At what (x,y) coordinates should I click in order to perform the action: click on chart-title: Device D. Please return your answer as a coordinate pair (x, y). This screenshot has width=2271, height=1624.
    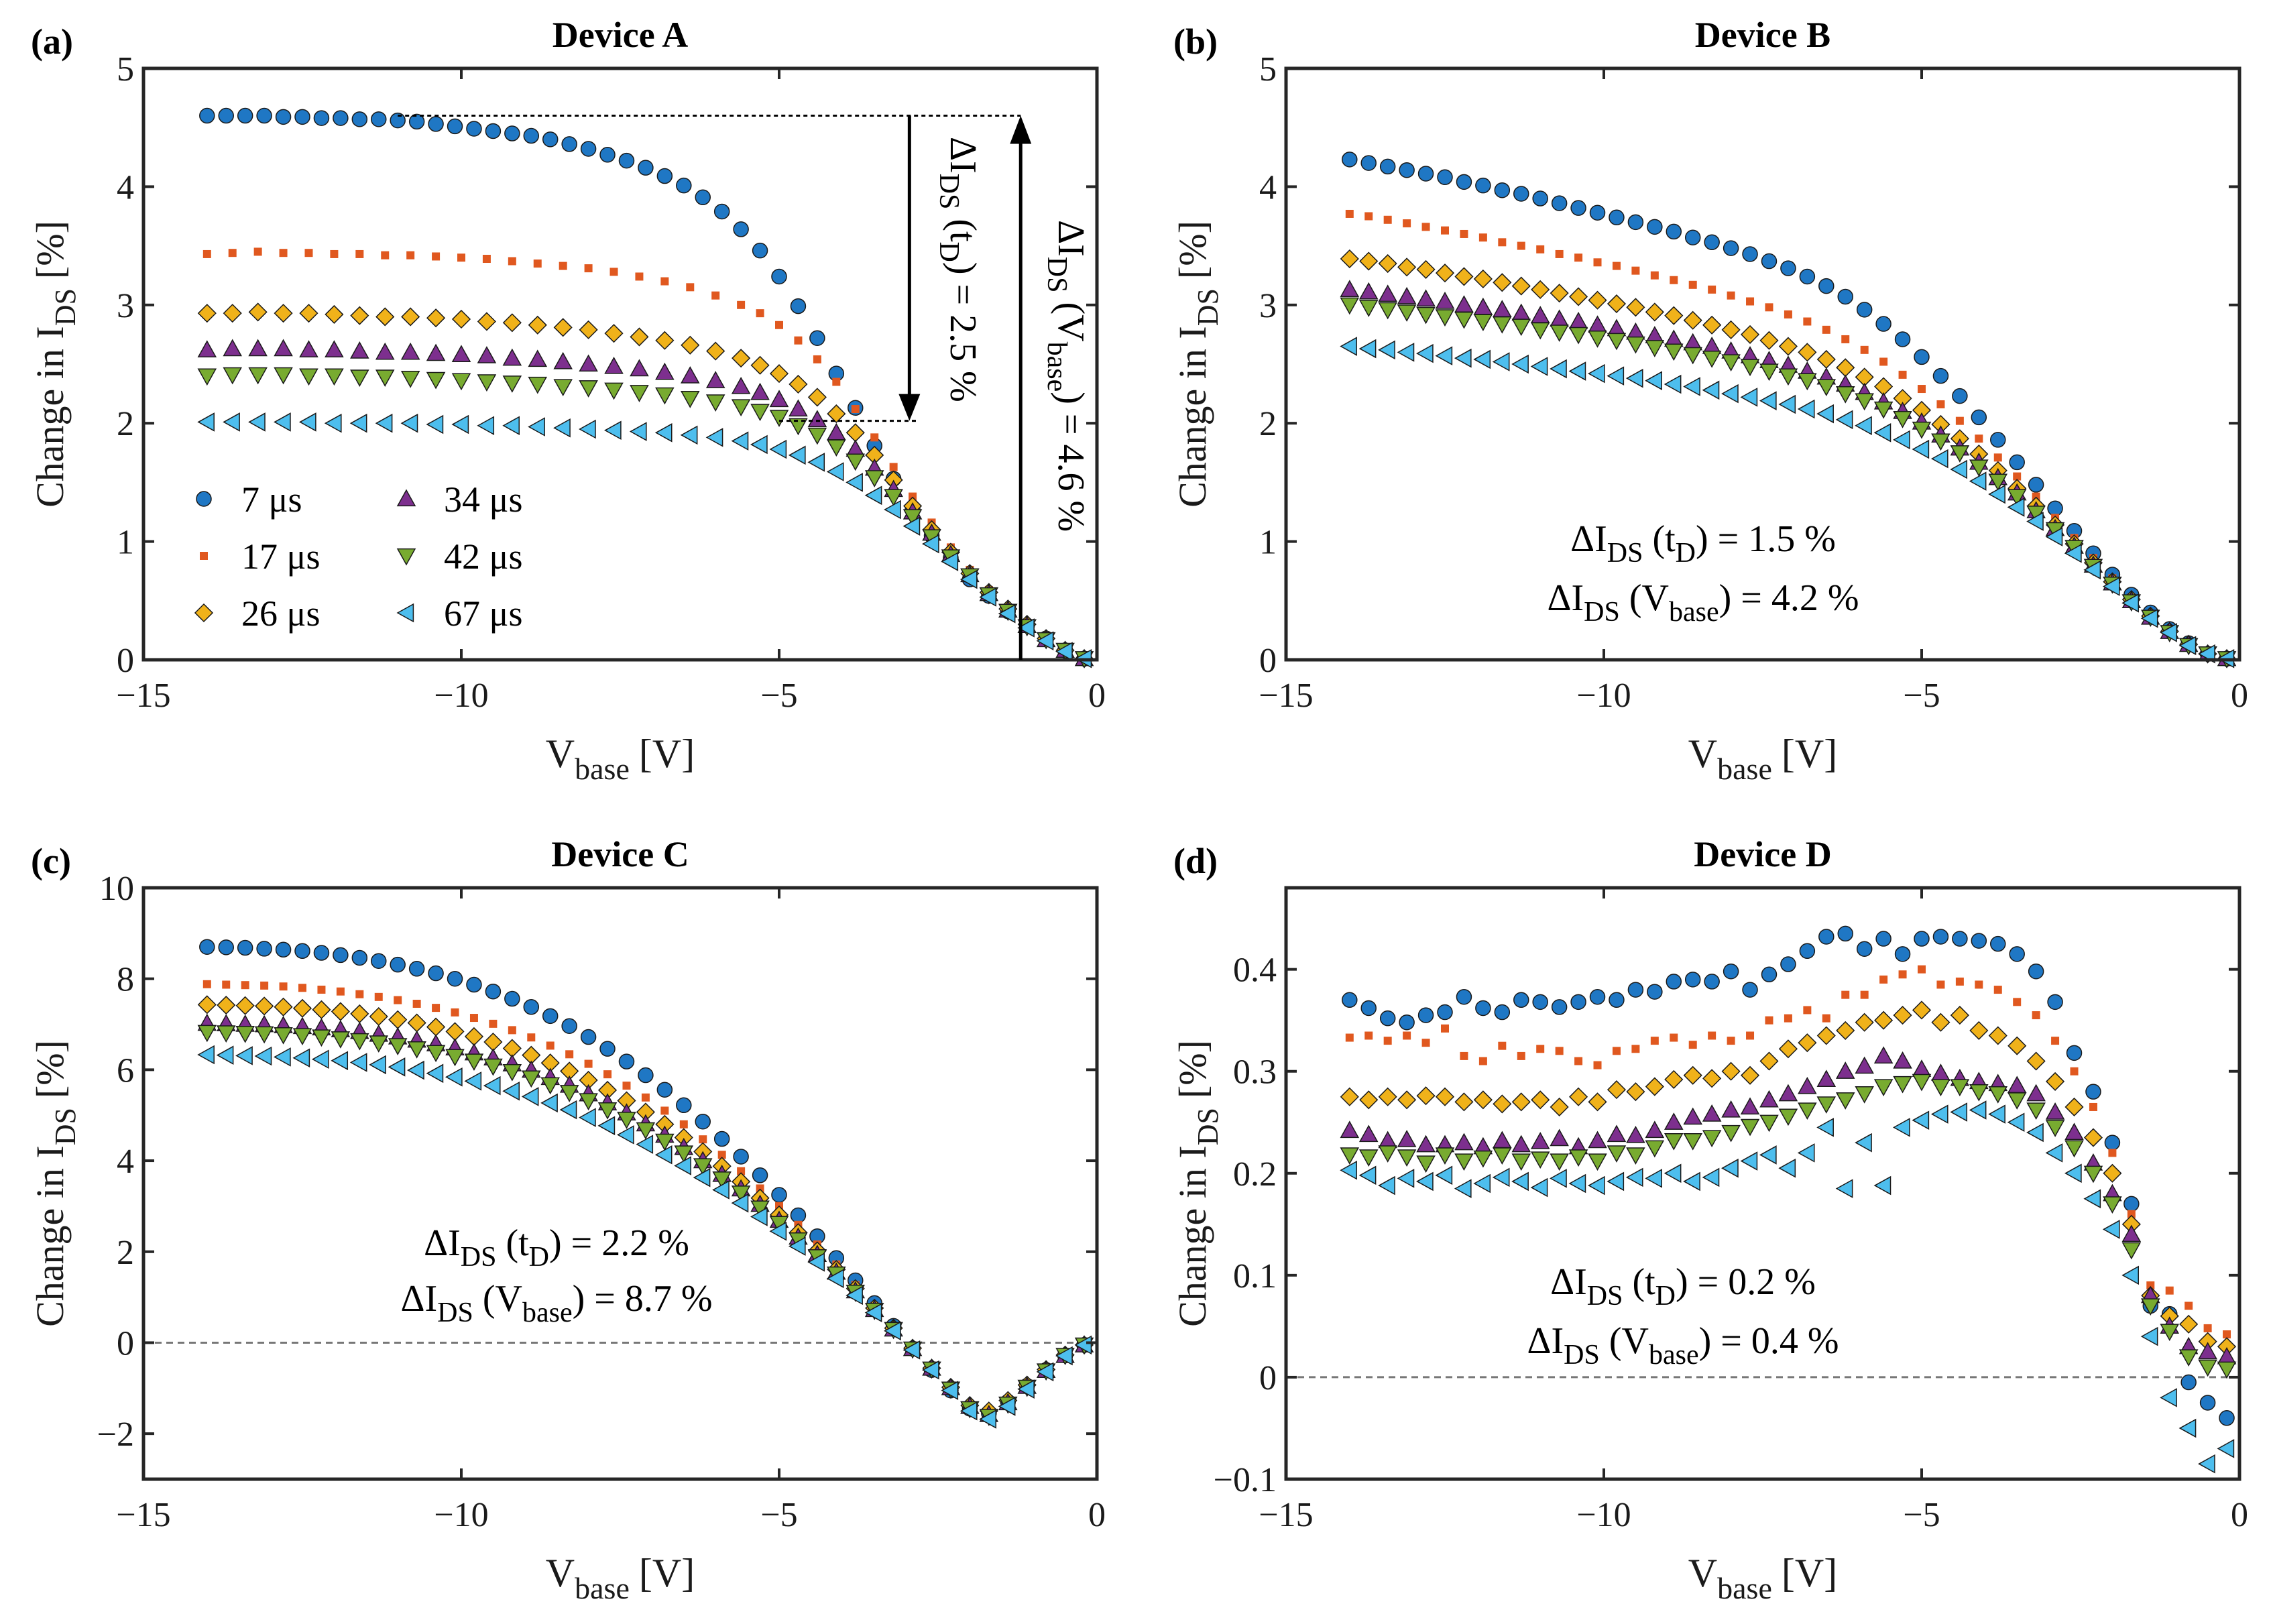
    Looking at the image, I should click on (1762, 854).